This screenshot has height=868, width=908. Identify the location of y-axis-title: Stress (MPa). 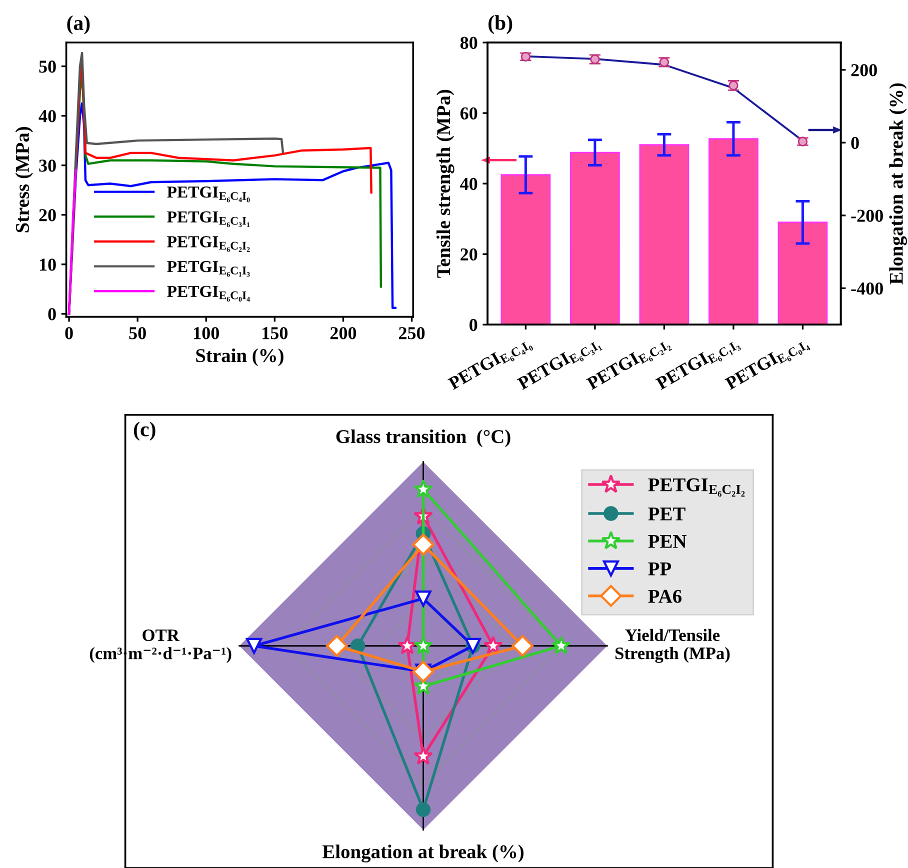
(24, 179).